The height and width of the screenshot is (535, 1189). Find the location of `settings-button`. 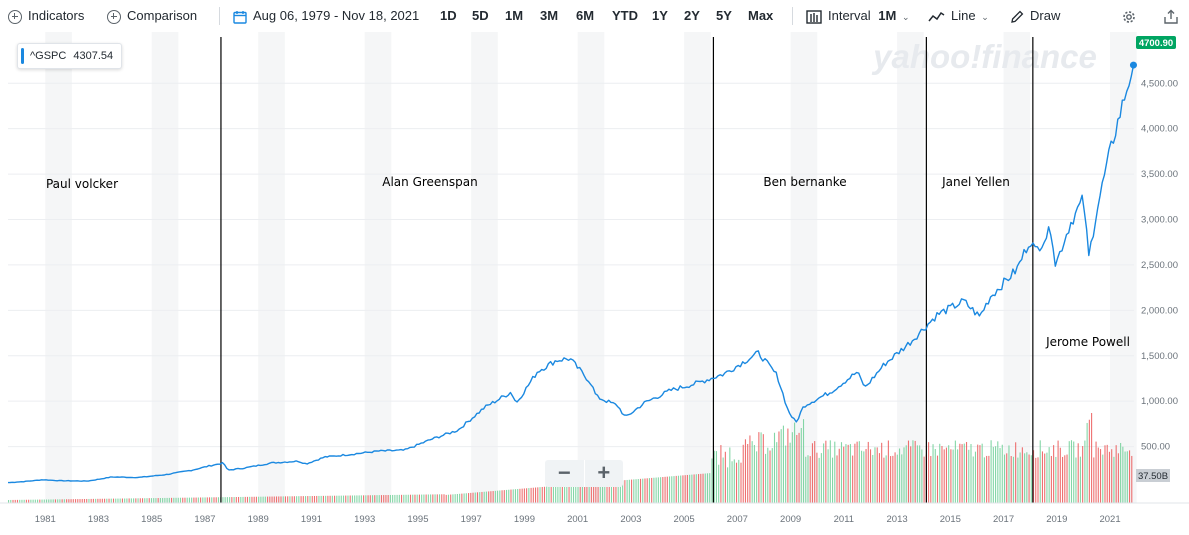

settings-button is located at coordinates (1129, 16).